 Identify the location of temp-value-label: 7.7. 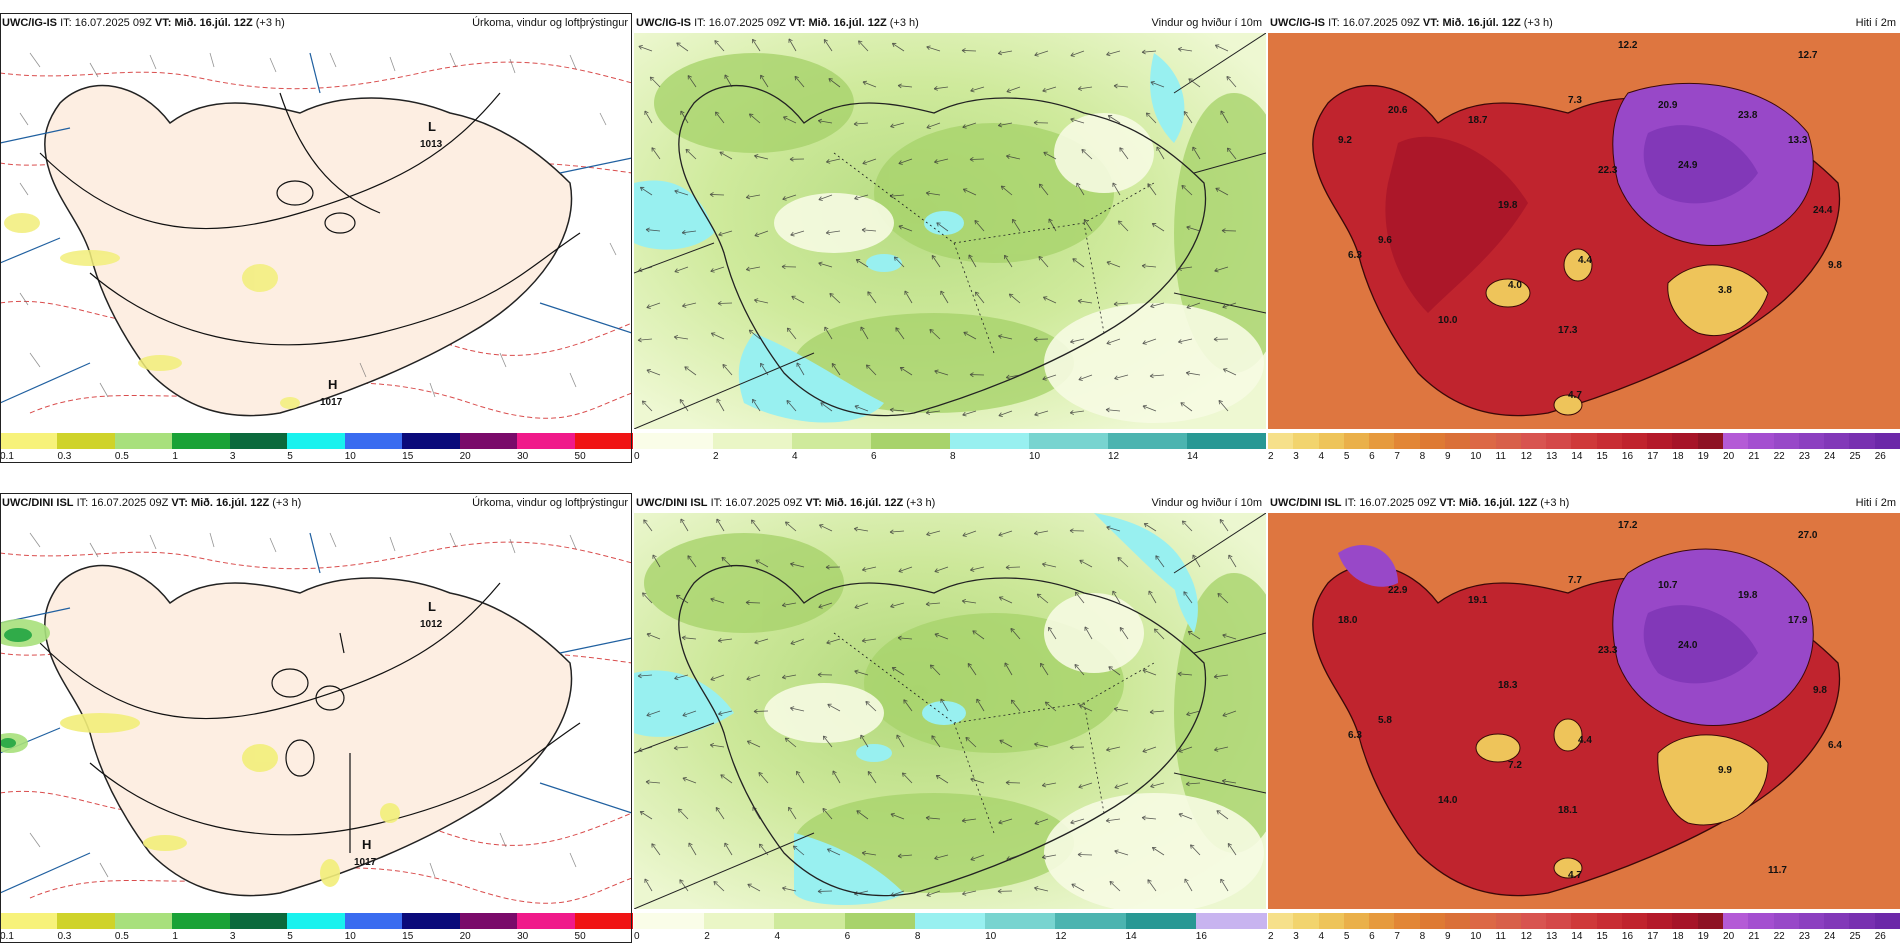
(1575, 580).